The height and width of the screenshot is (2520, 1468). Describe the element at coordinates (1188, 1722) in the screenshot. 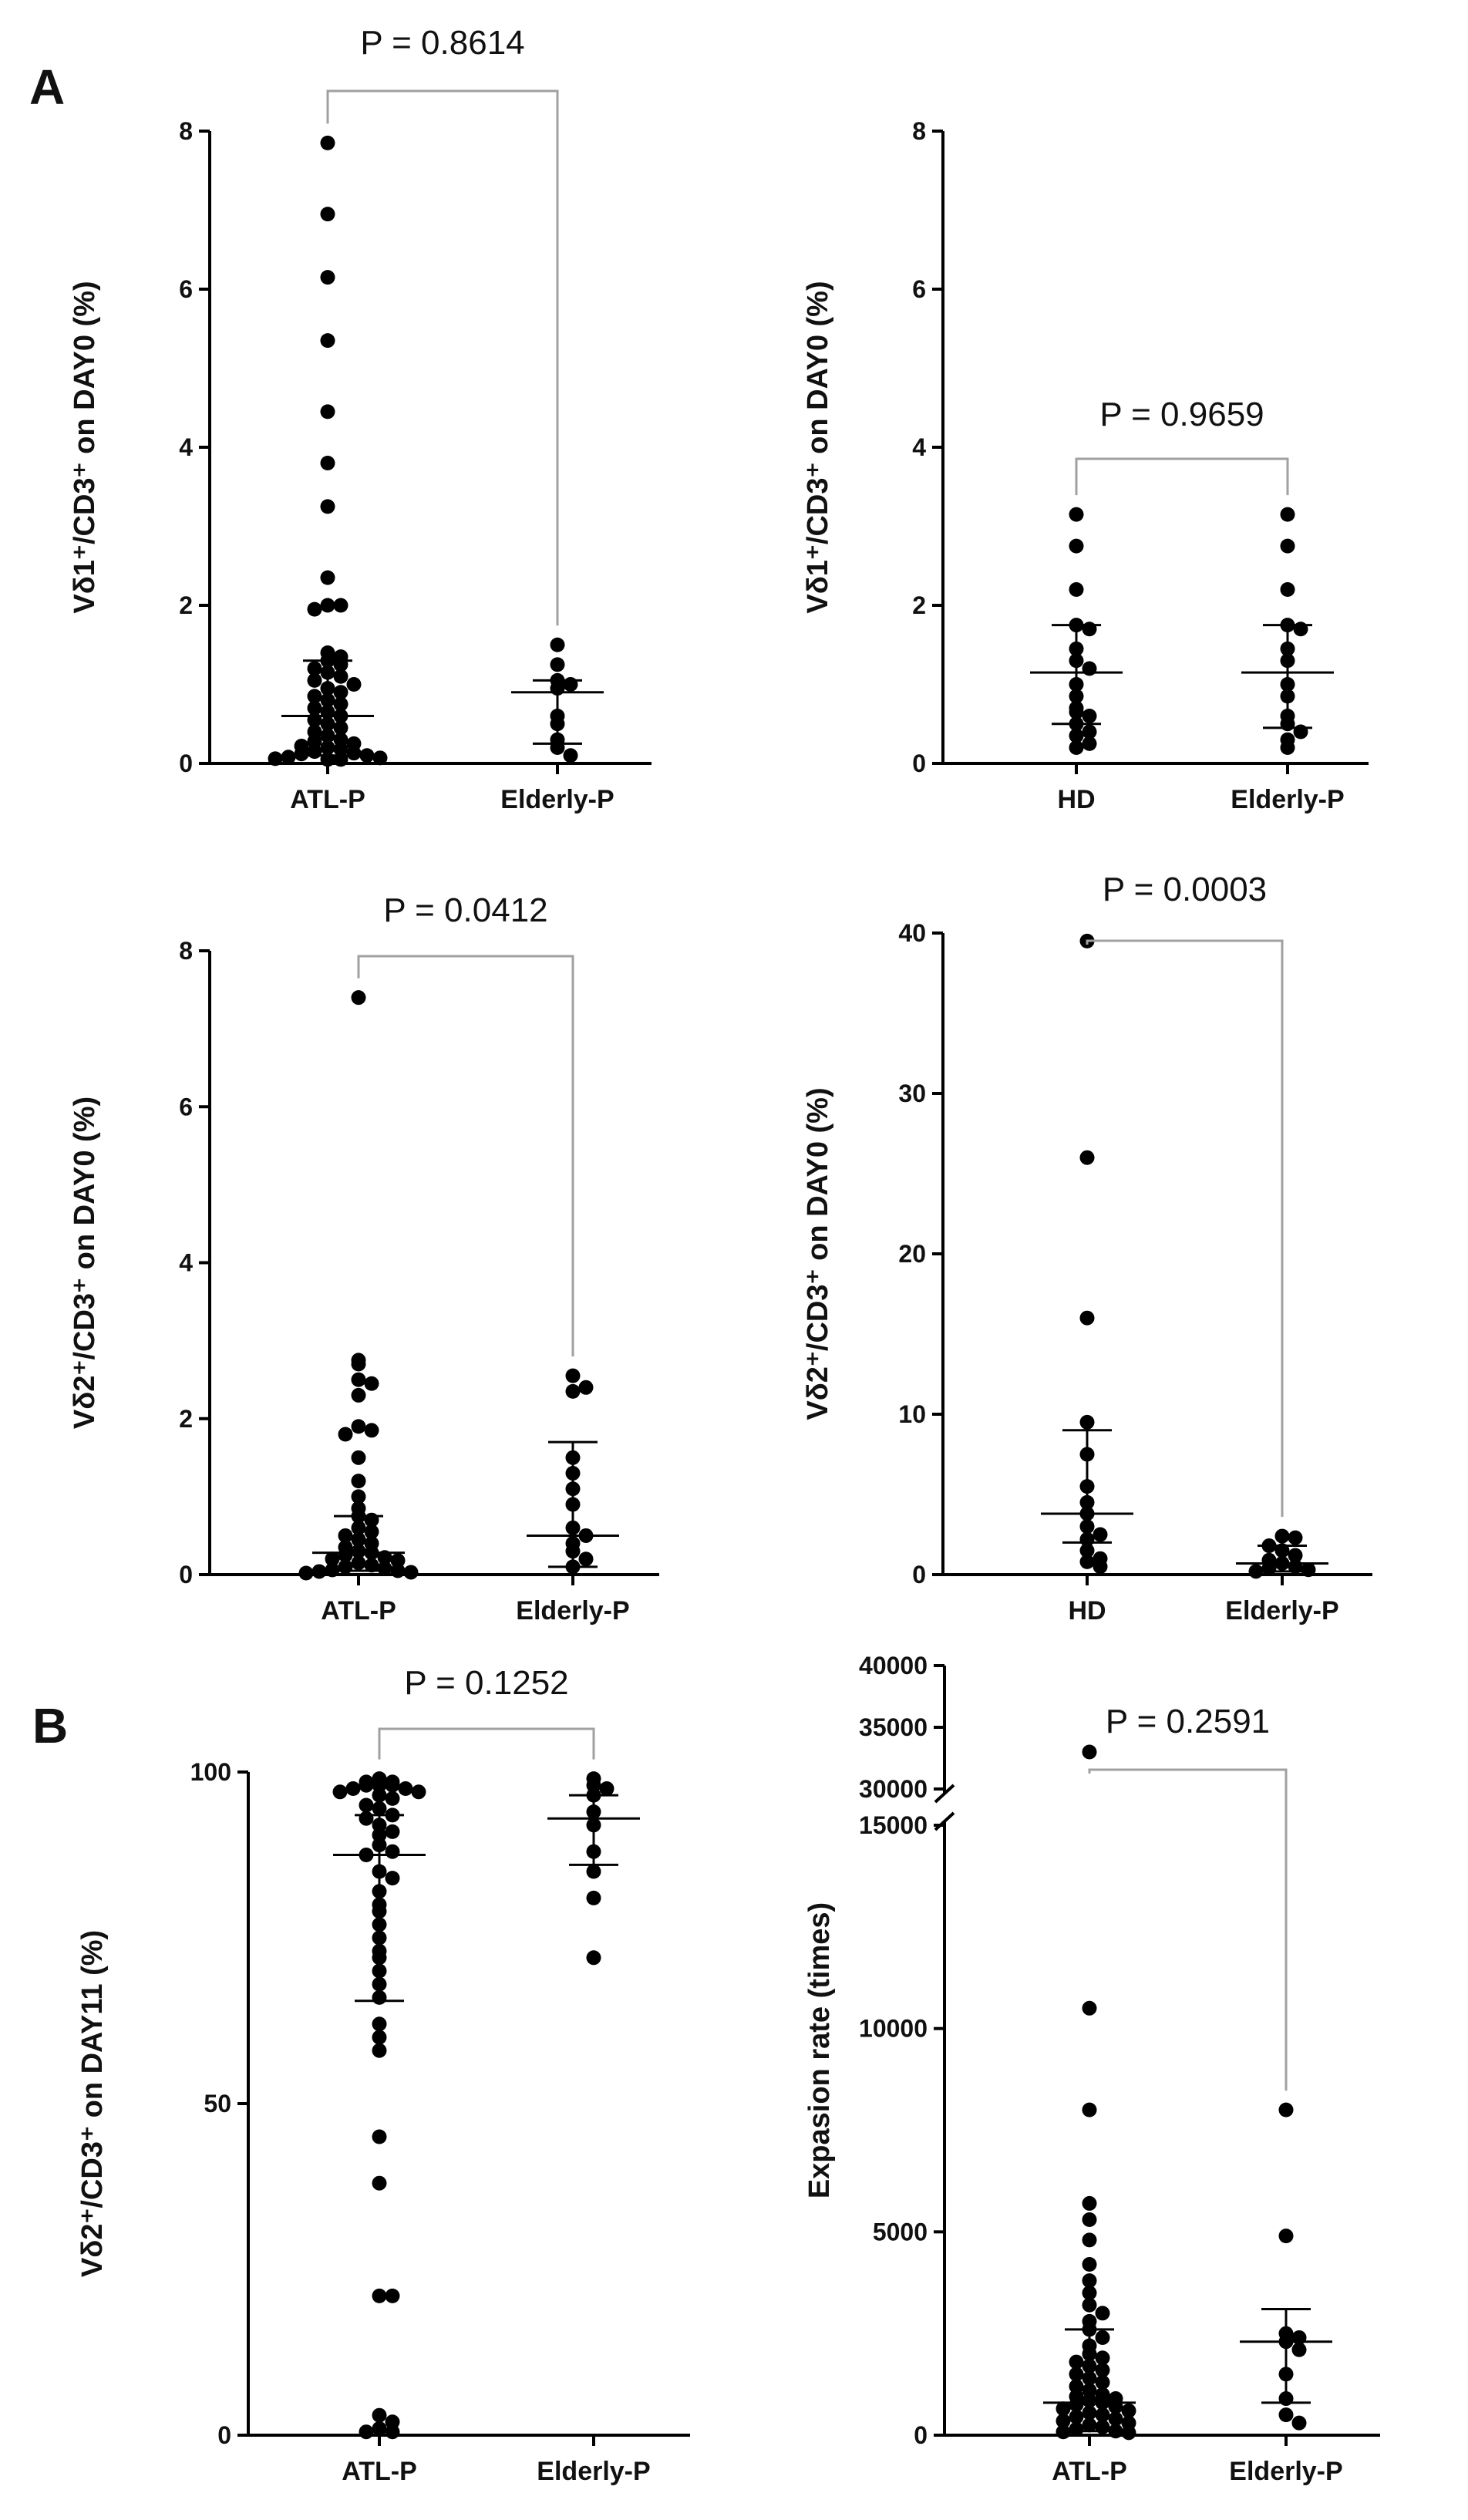

I see `b2-p-value: P = 0.2591` at that location.